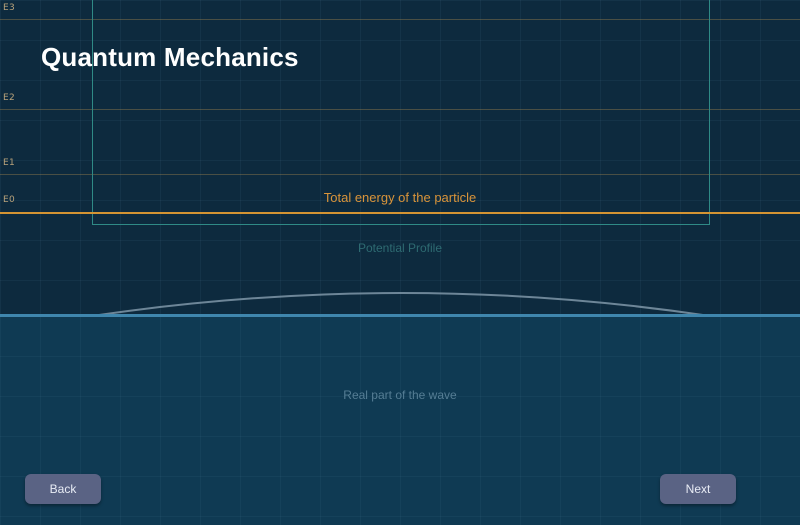 Image resolution: width=800 pixels, height=525 pixels. Describe the element at coordinates (400, 248) in the screenshot. I see `potential-profile-label: Potential Profile` at that location.